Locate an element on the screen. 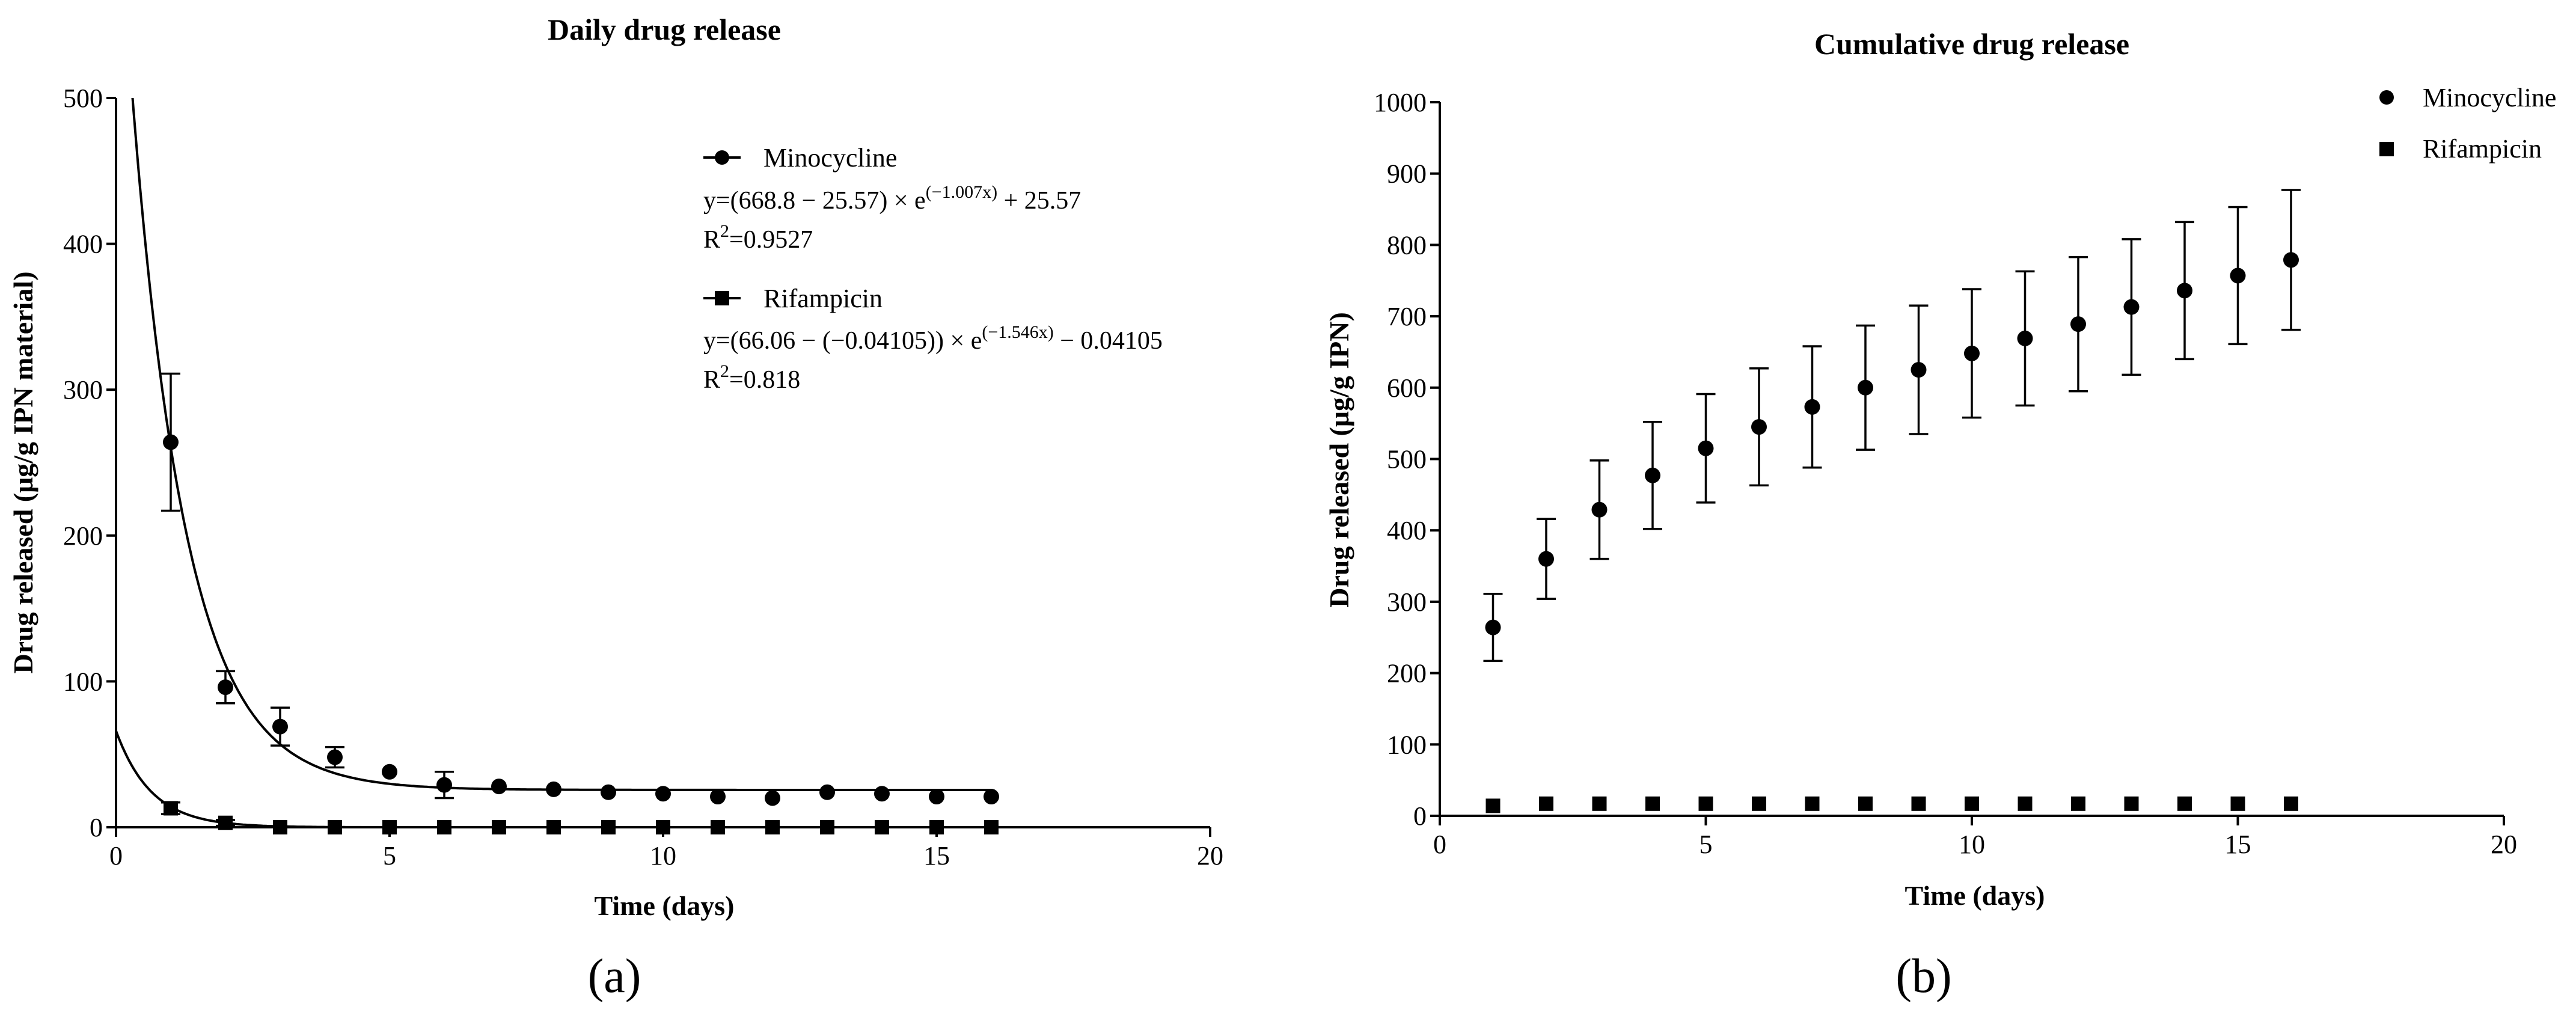  y-tick-label: 900 is located at coordinates (1407, 174).